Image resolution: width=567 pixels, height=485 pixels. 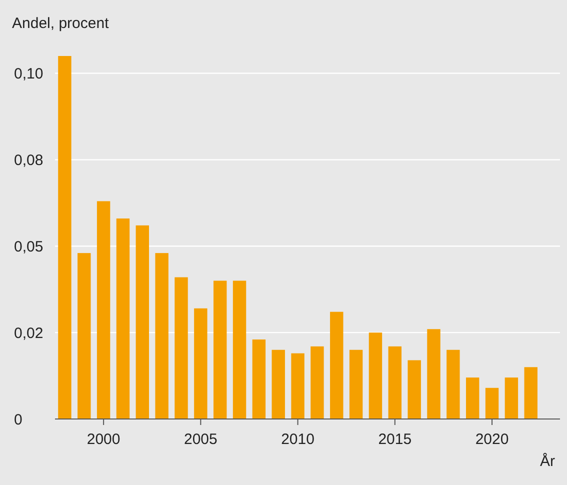 What do you see at coordinates (29, 160) in the screenshot?
I see `y-tick-label: 0,08` at bounding box center [29, 160].